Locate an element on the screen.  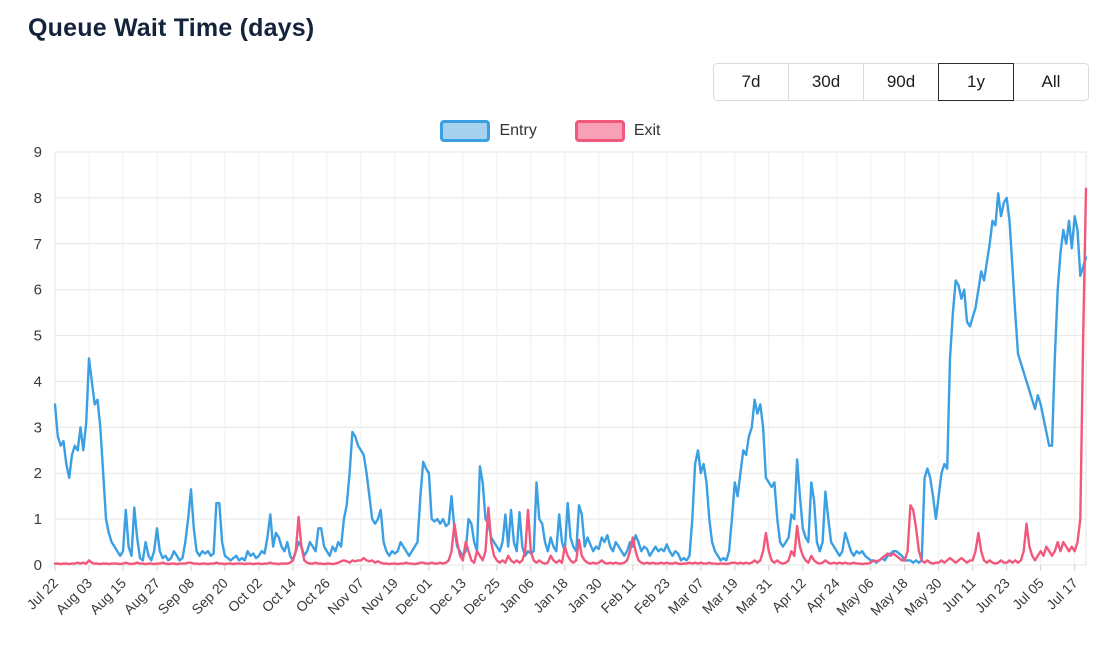
y-tick-label: 1 is located at coordinates (38, 519).